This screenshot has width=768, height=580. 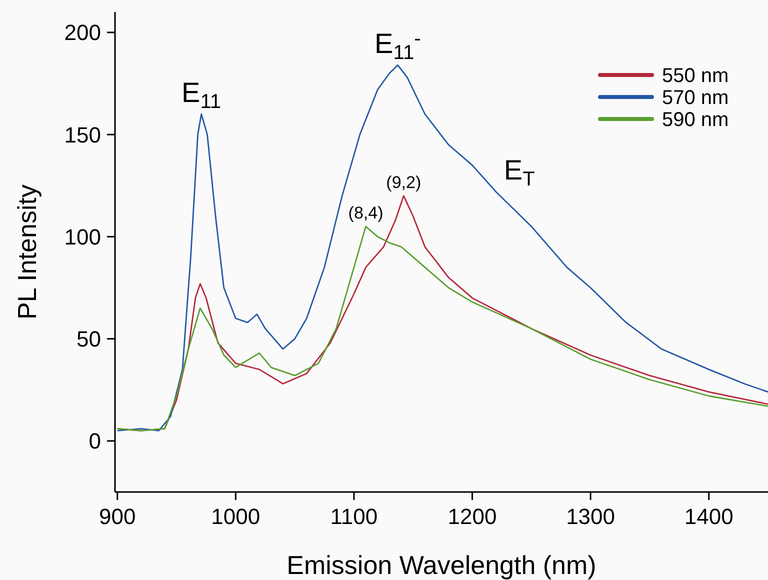 I want to click on x-tick-label: 1100, so click(x=354, y=516).